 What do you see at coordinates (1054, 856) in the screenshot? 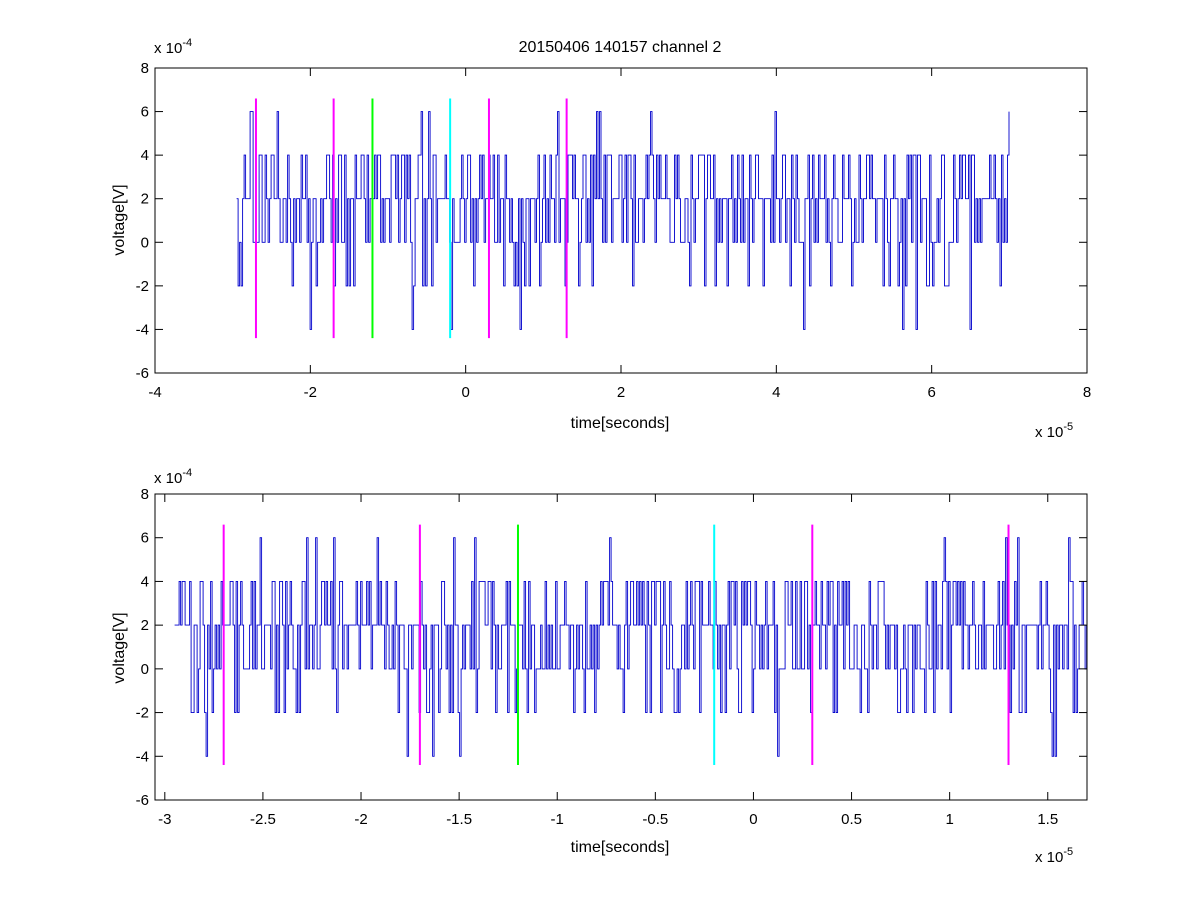
I see `bottom-x-multiplier: x 10-5` at bounding box center [1054, 856].